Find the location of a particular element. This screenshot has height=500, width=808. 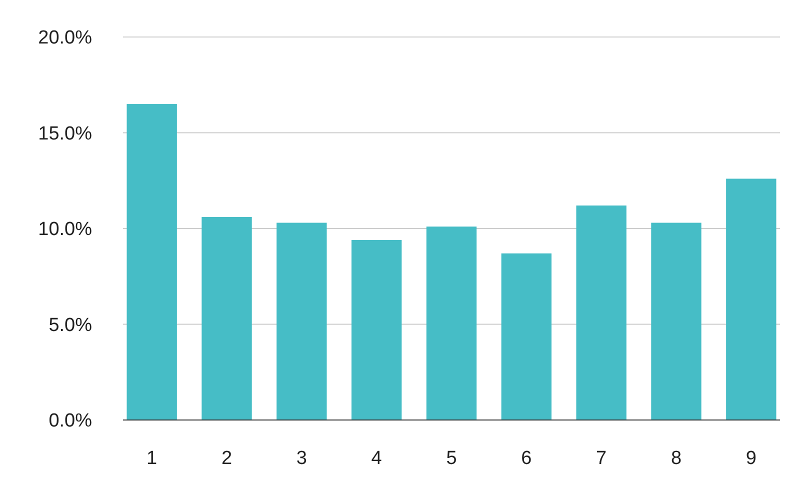

y-tick-label: 10.0% is located at coordinates (65, 229).